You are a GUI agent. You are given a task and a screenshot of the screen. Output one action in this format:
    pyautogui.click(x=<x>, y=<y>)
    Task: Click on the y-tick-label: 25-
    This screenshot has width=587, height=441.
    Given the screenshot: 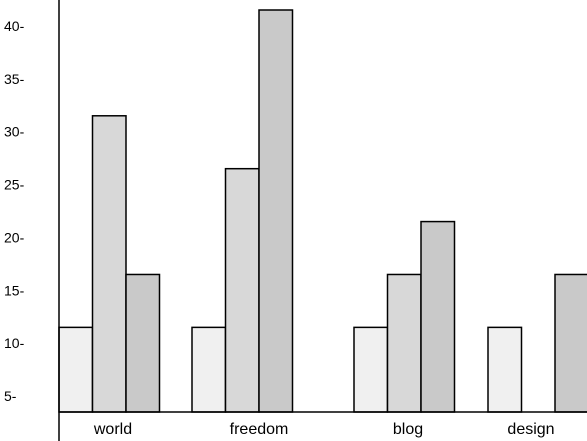 What is the action you would take?
    pyautogui.click(x=14, y=185)
    